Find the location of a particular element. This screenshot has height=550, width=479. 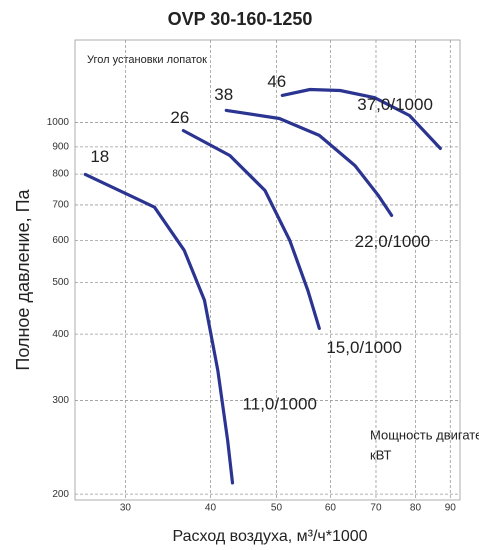

x-tick-label: 50 is located at coordinates (277, 508).